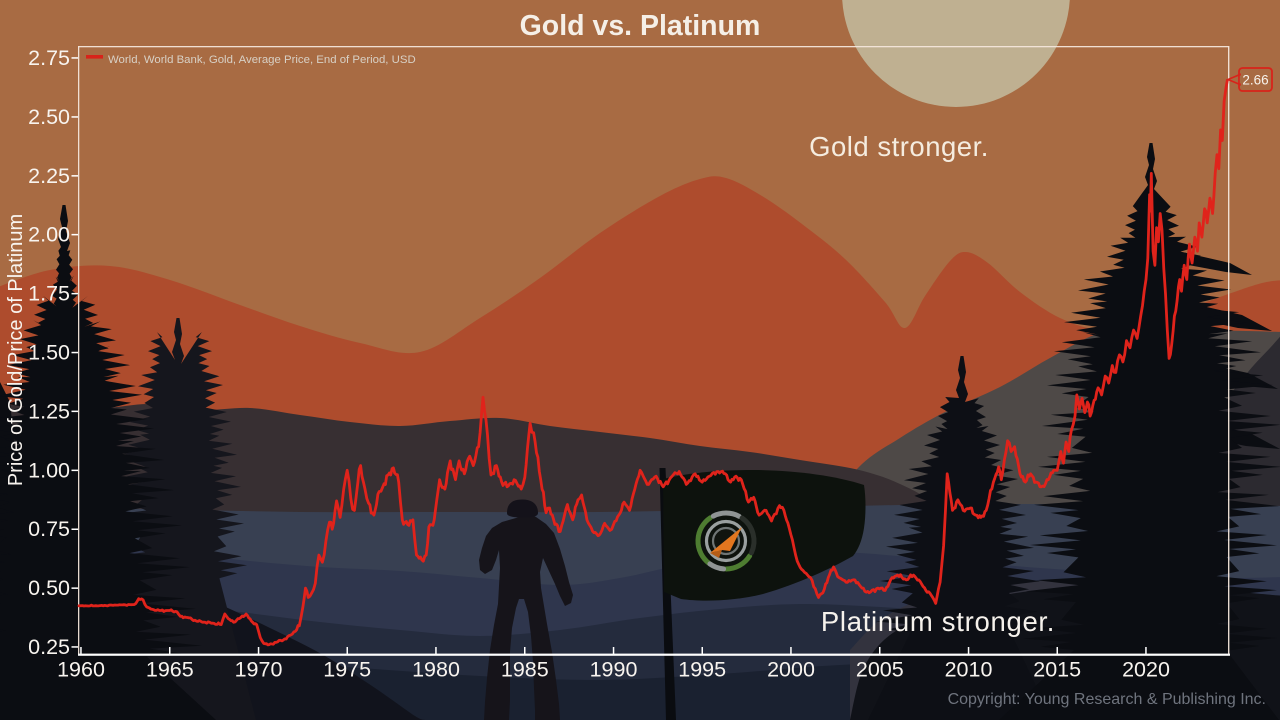 Image resolution: width=1280 pixels, height=720 pixels. I want to click on svg-text: 1980, so click(436, 670).